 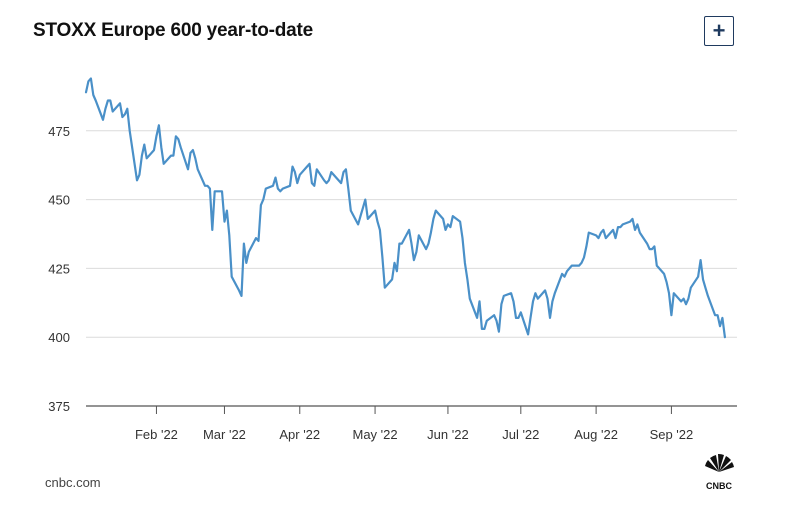 What do you see at coordinates (173, 30) in the screenshot?
I see `chart-title: STOXX Europe 600 year-to-date` at bounding box center [173, 30].